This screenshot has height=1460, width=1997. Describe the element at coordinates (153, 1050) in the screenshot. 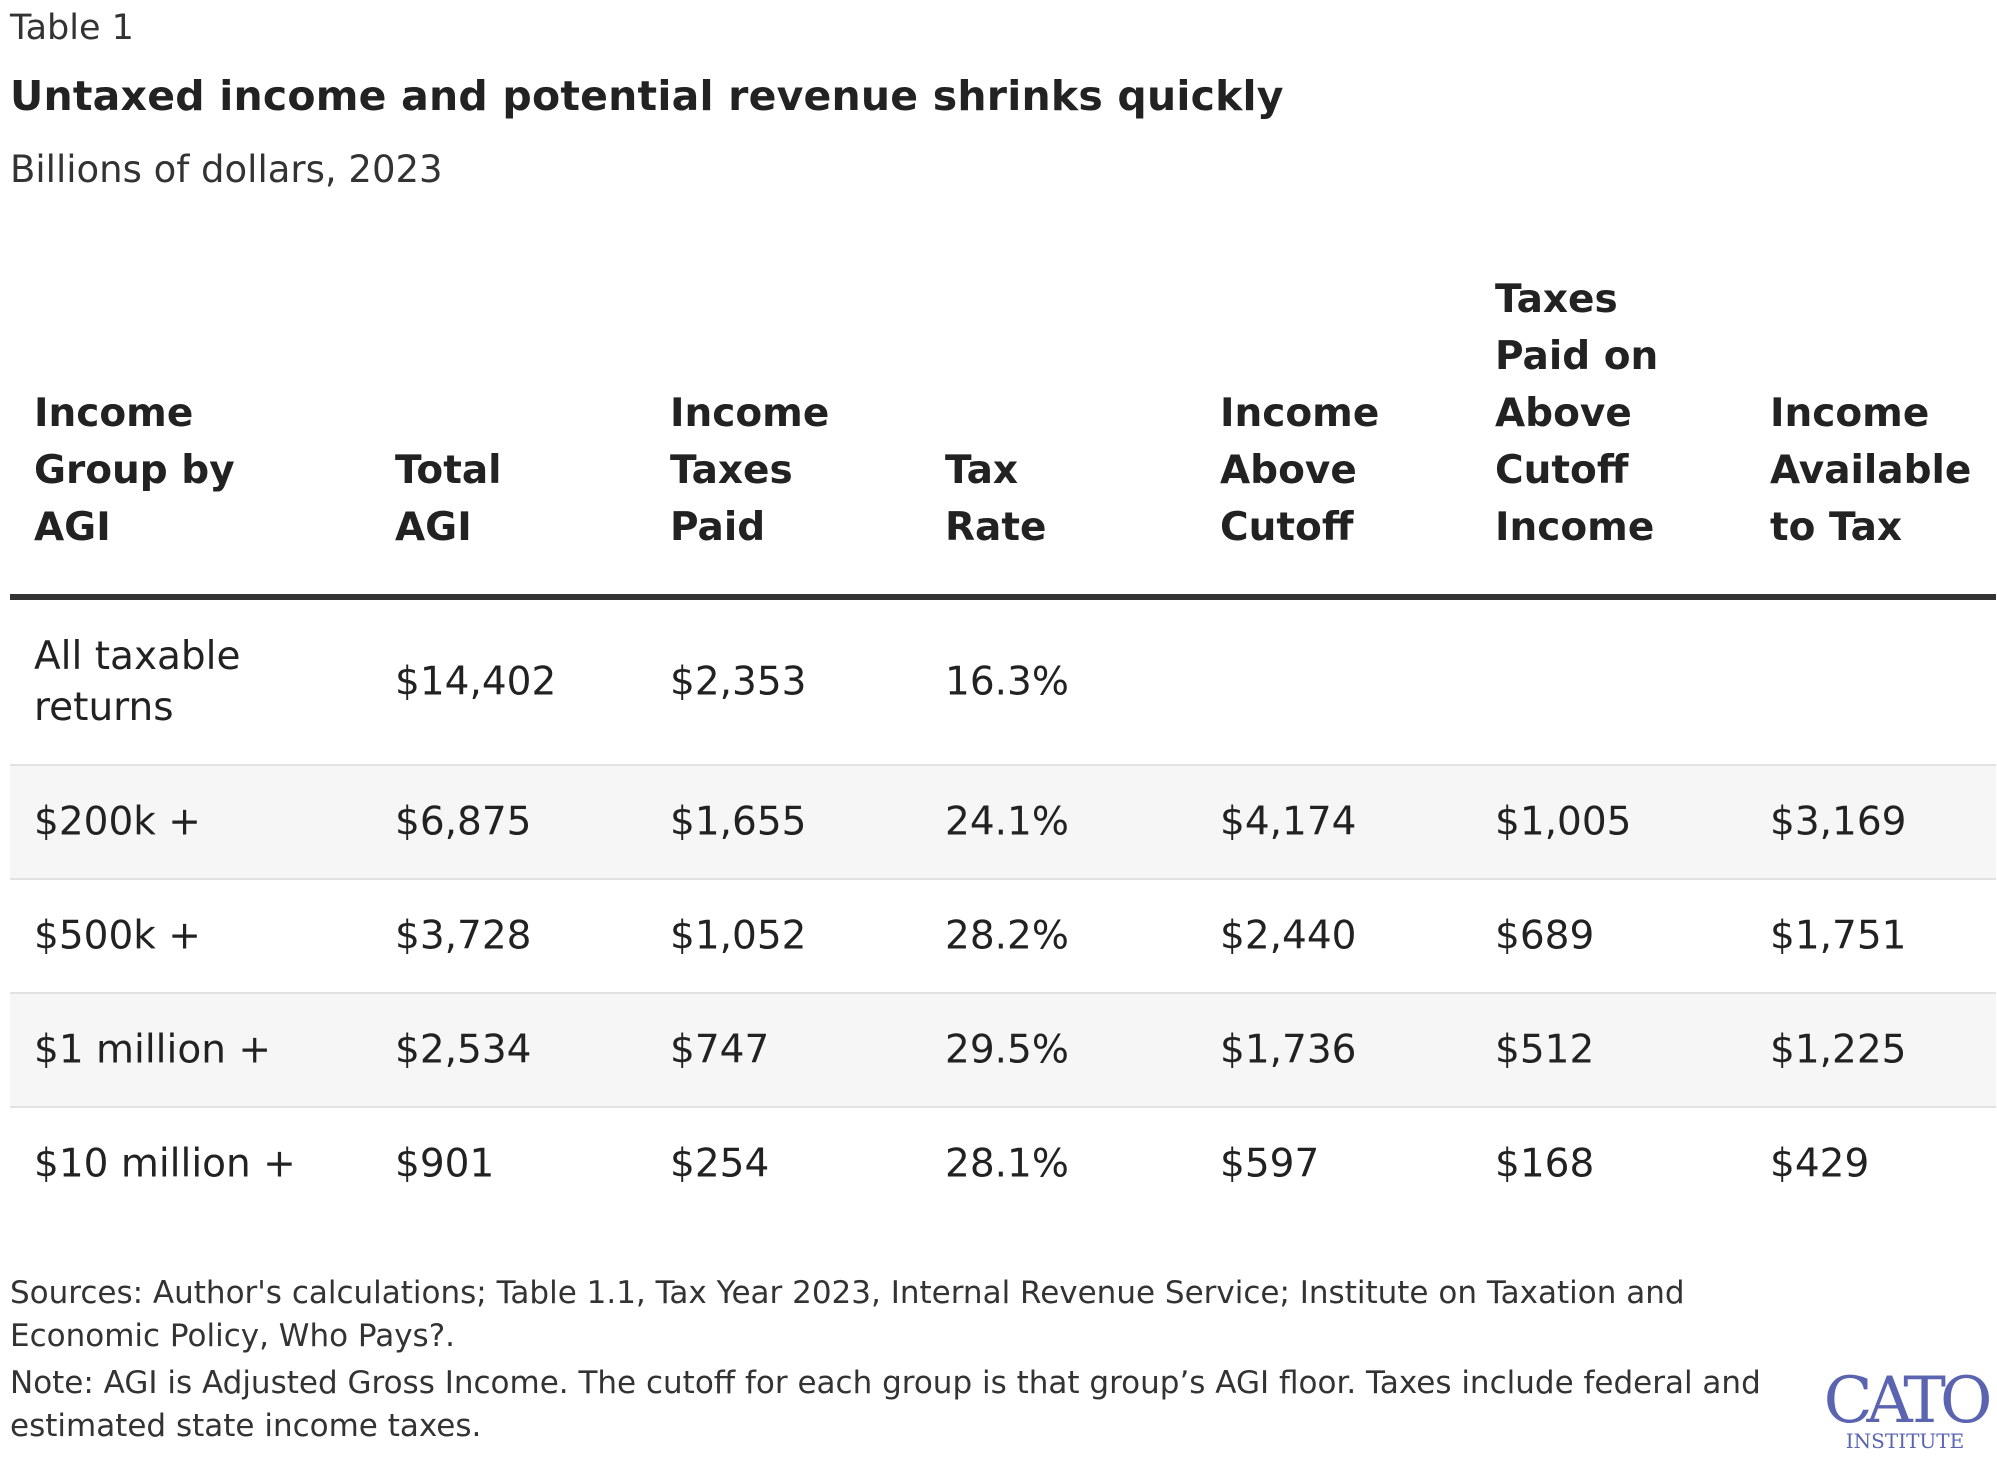

I see `cell-income-group: $1 million +` at that location.